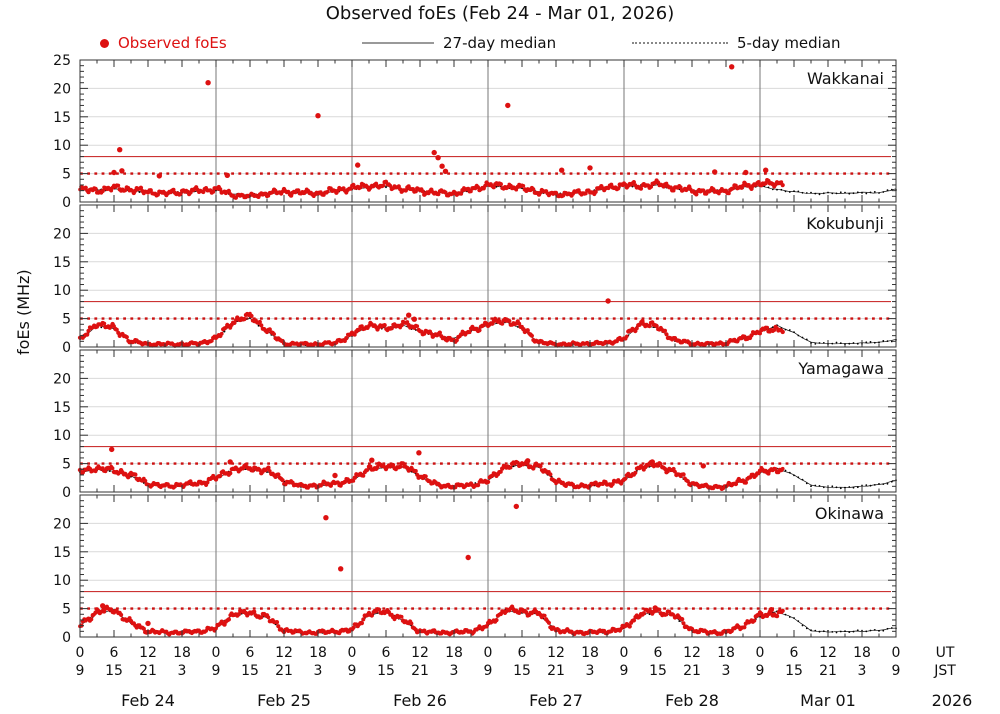 The width and height of the screenshot is (1000, 714). Describe the element at coordinates (692, 700) in the screenshot. I see `day-label: Feb 28` at that location.